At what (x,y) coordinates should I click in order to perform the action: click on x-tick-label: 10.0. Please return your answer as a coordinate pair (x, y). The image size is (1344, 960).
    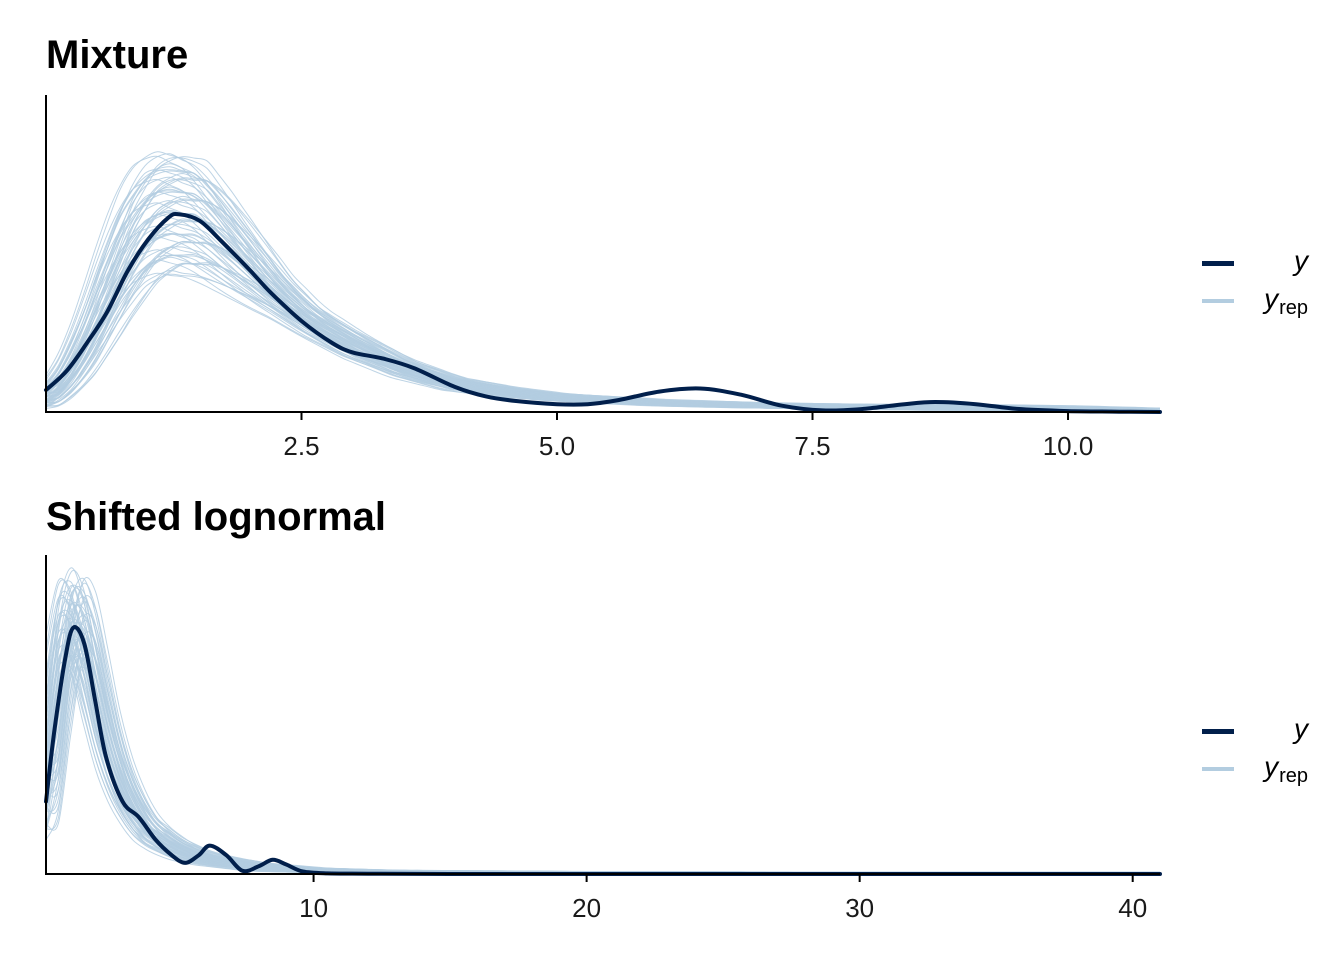
    Looking at the image, I should click on (1068, 446).